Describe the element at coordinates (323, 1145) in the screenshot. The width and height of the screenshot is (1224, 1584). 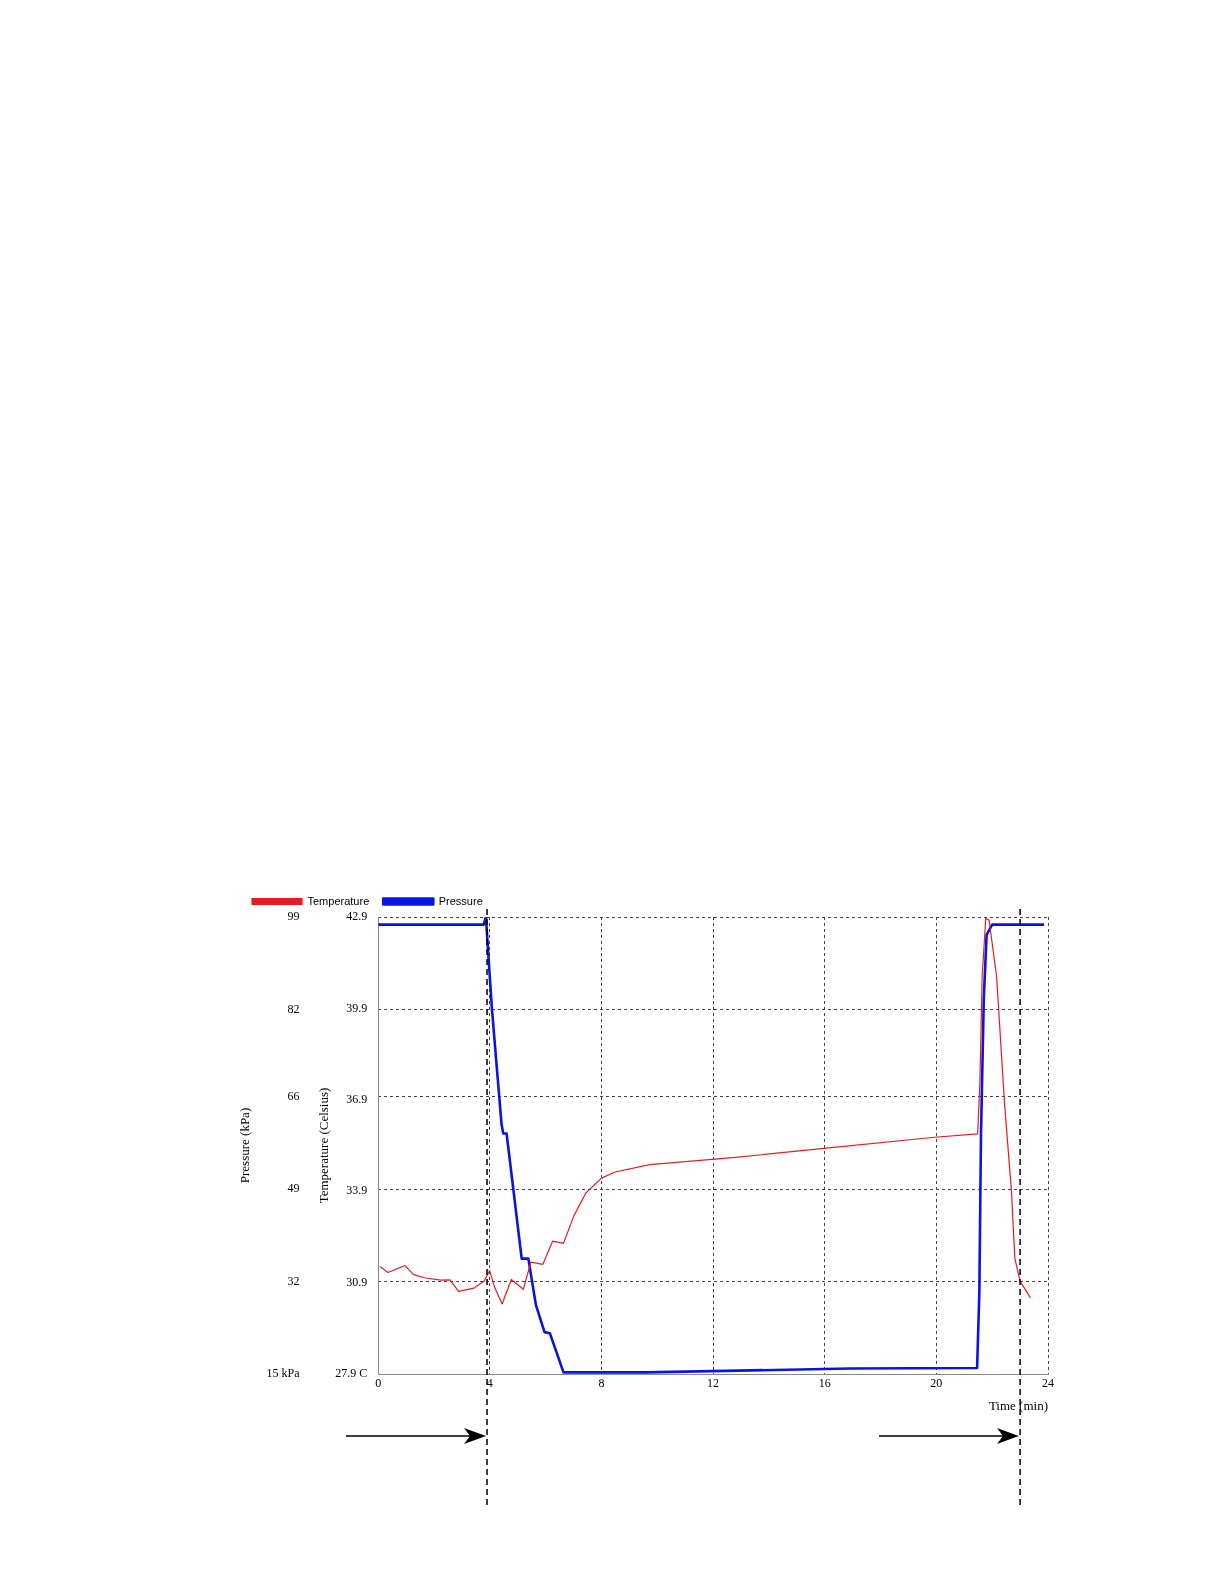
I see `y2-axis-title: Temperature (Celsius)` at that location.